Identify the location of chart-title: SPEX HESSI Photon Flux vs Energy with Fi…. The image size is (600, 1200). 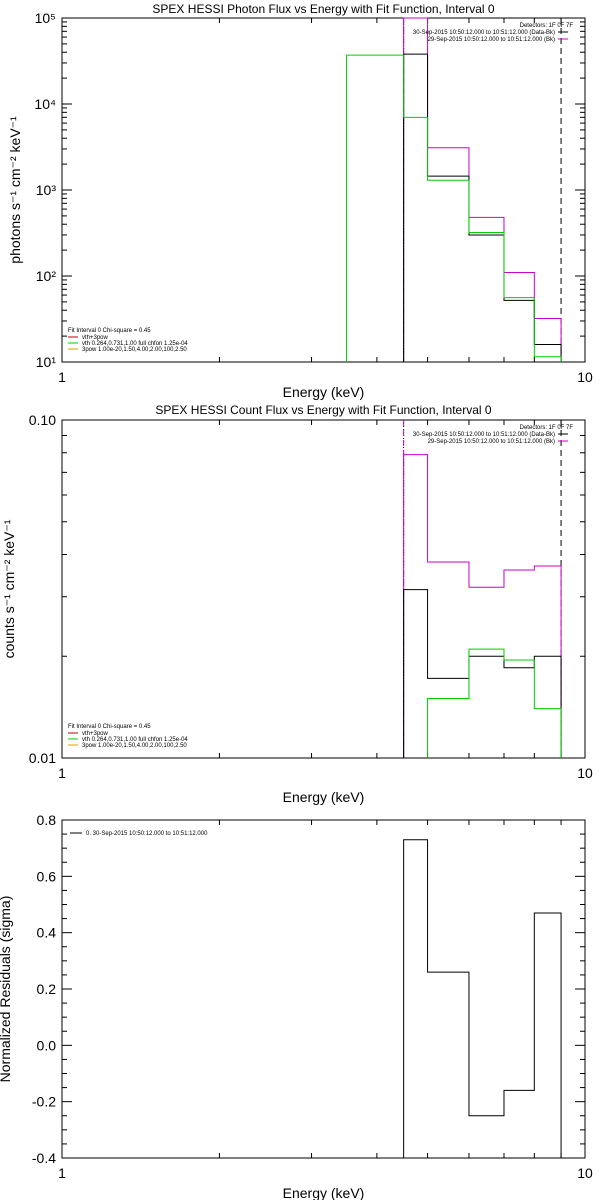
(323, 9).